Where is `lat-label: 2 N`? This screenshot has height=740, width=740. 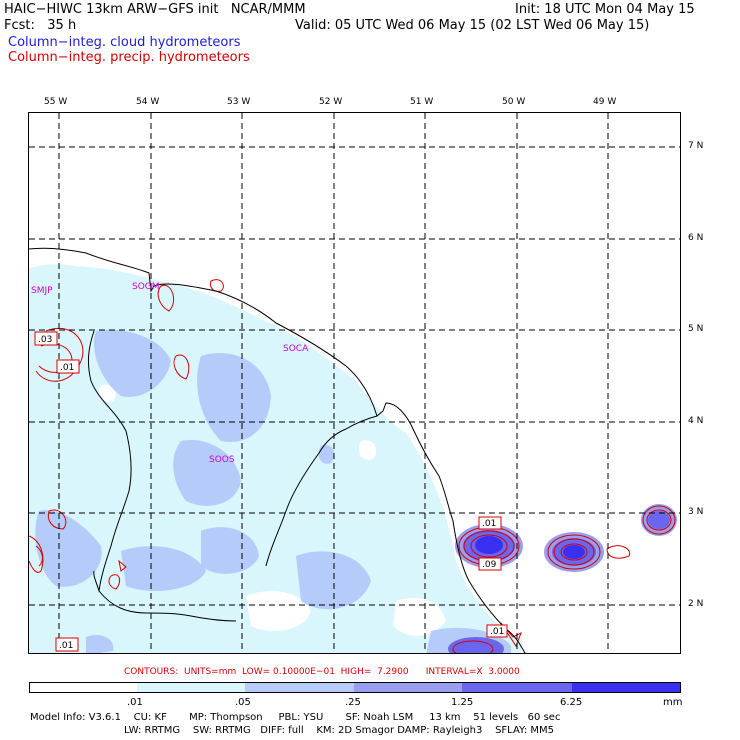
lat-label: 2 N is located at coordinates (696, 604).